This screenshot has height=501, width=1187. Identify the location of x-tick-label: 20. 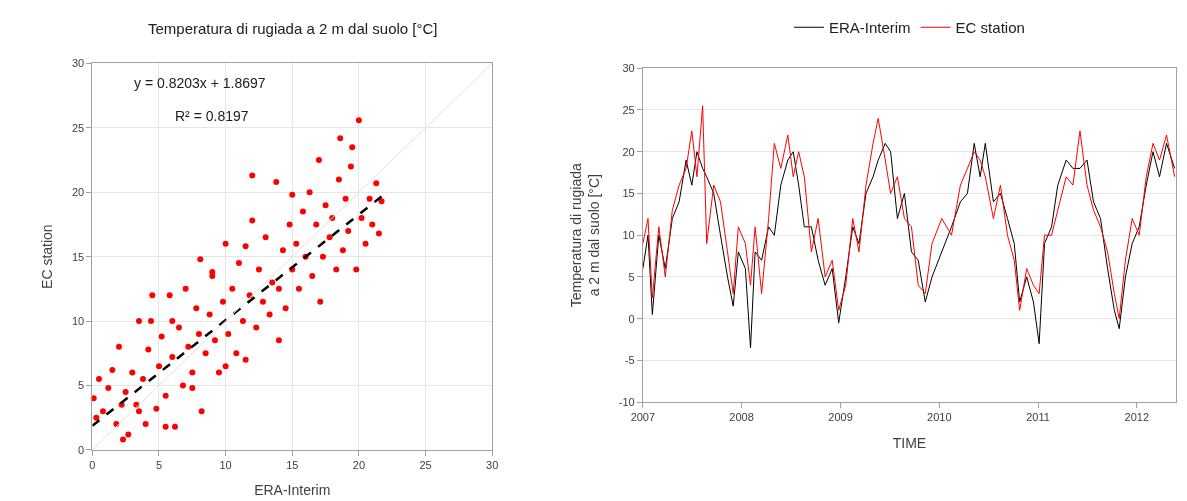
(359, 465).